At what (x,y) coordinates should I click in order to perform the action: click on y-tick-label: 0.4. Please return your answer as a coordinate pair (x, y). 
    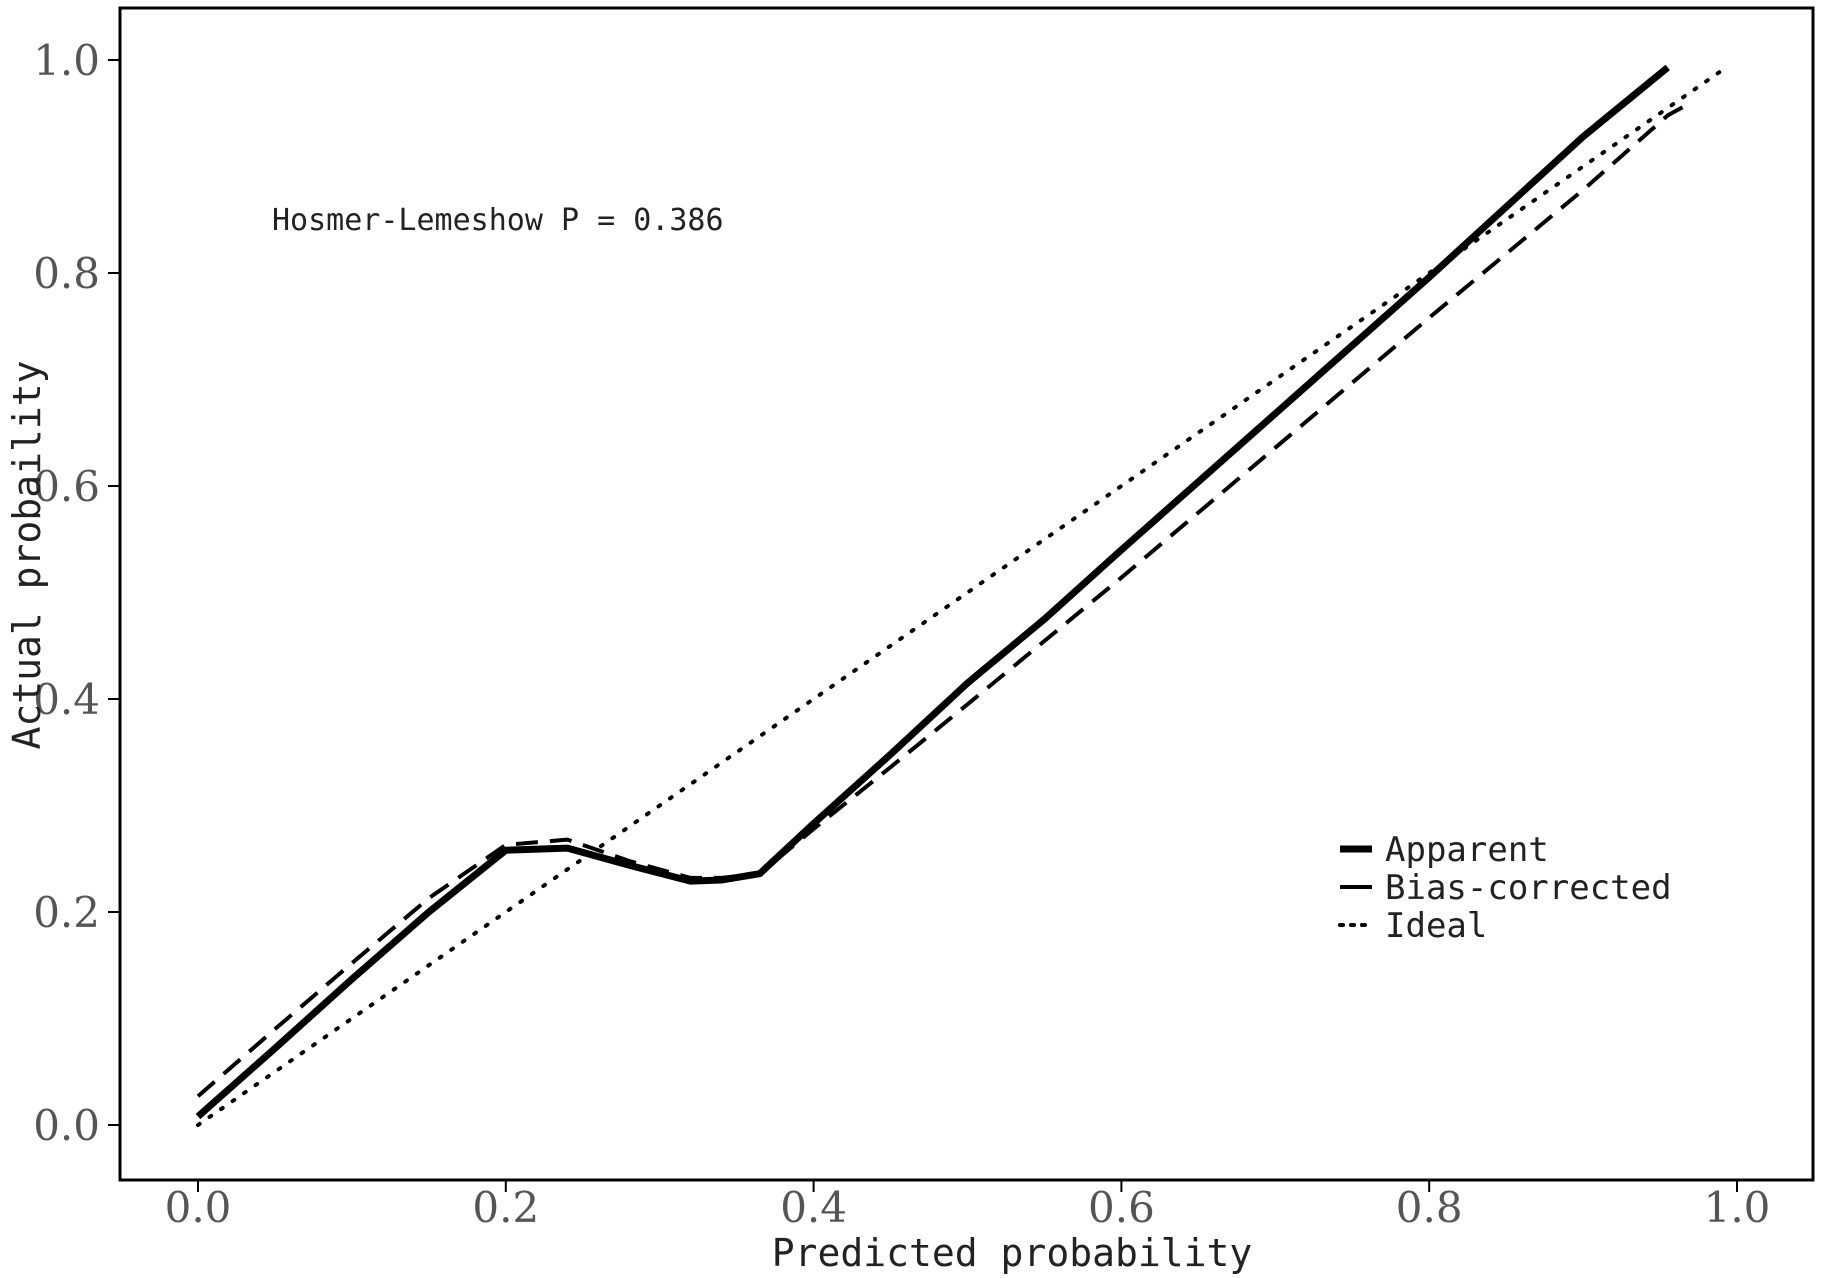
    Looking at the image, I should click on (66, 699).